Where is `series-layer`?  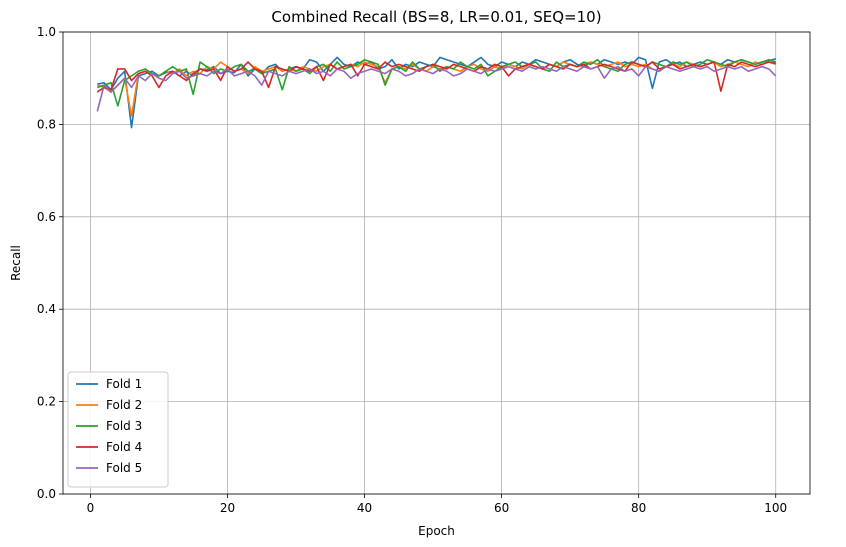 series-layer is located at coordinates (436, 92).